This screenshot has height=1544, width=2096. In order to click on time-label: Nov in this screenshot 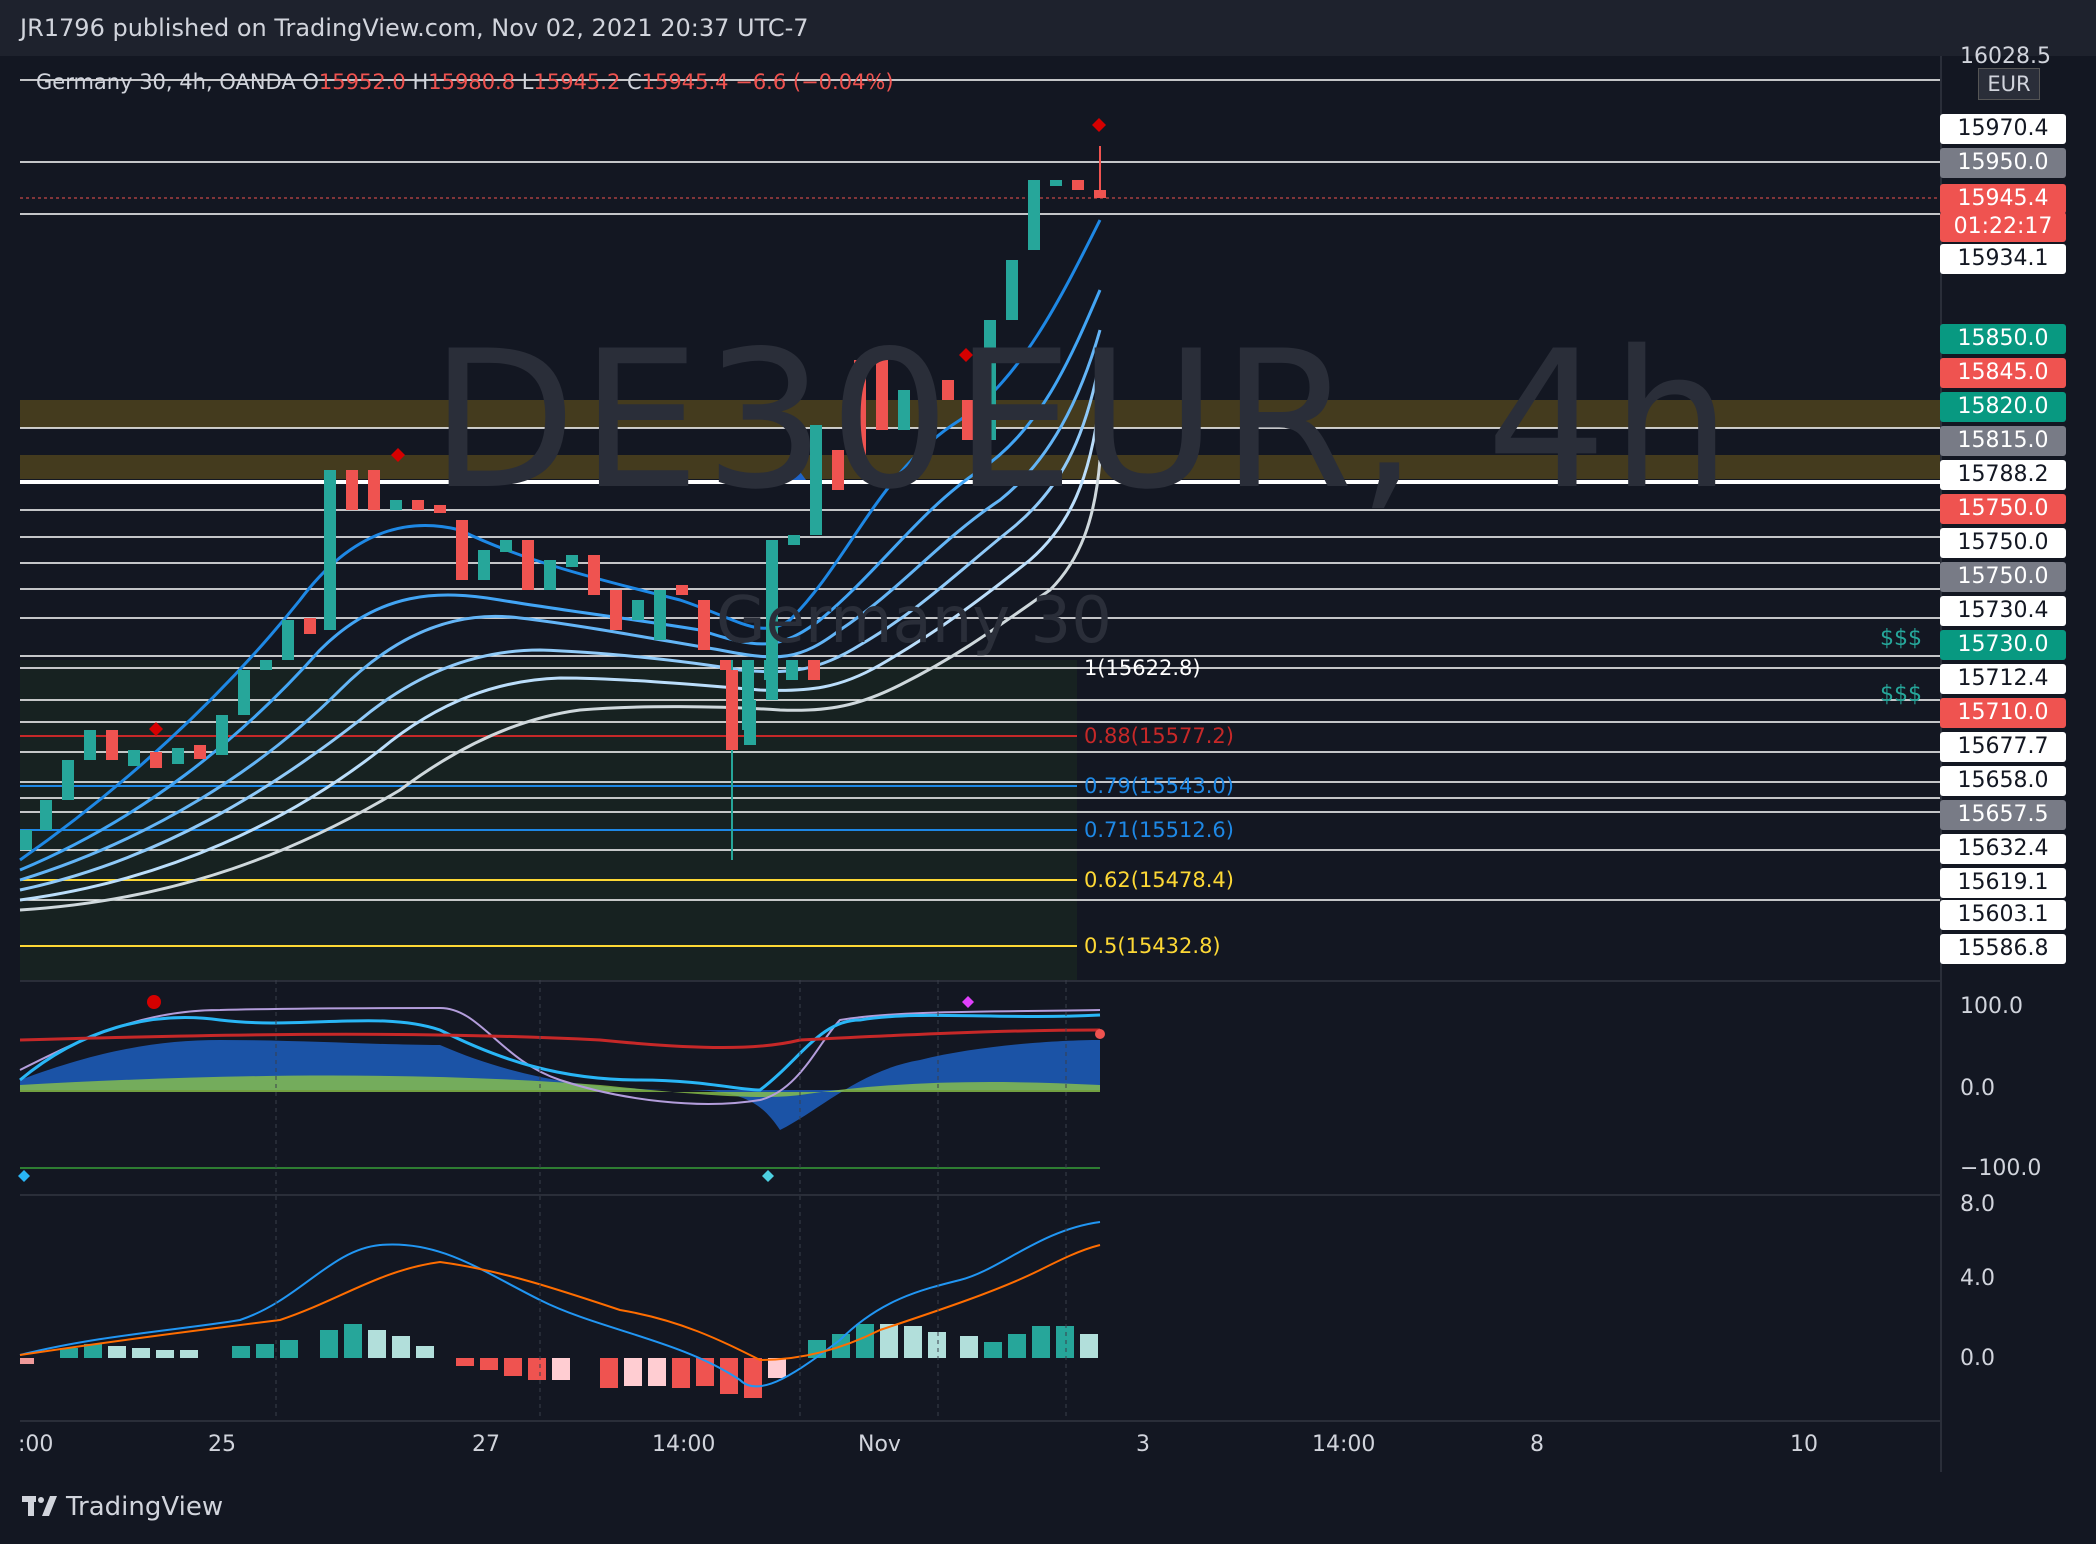, I will do `click(879, 1444)`.